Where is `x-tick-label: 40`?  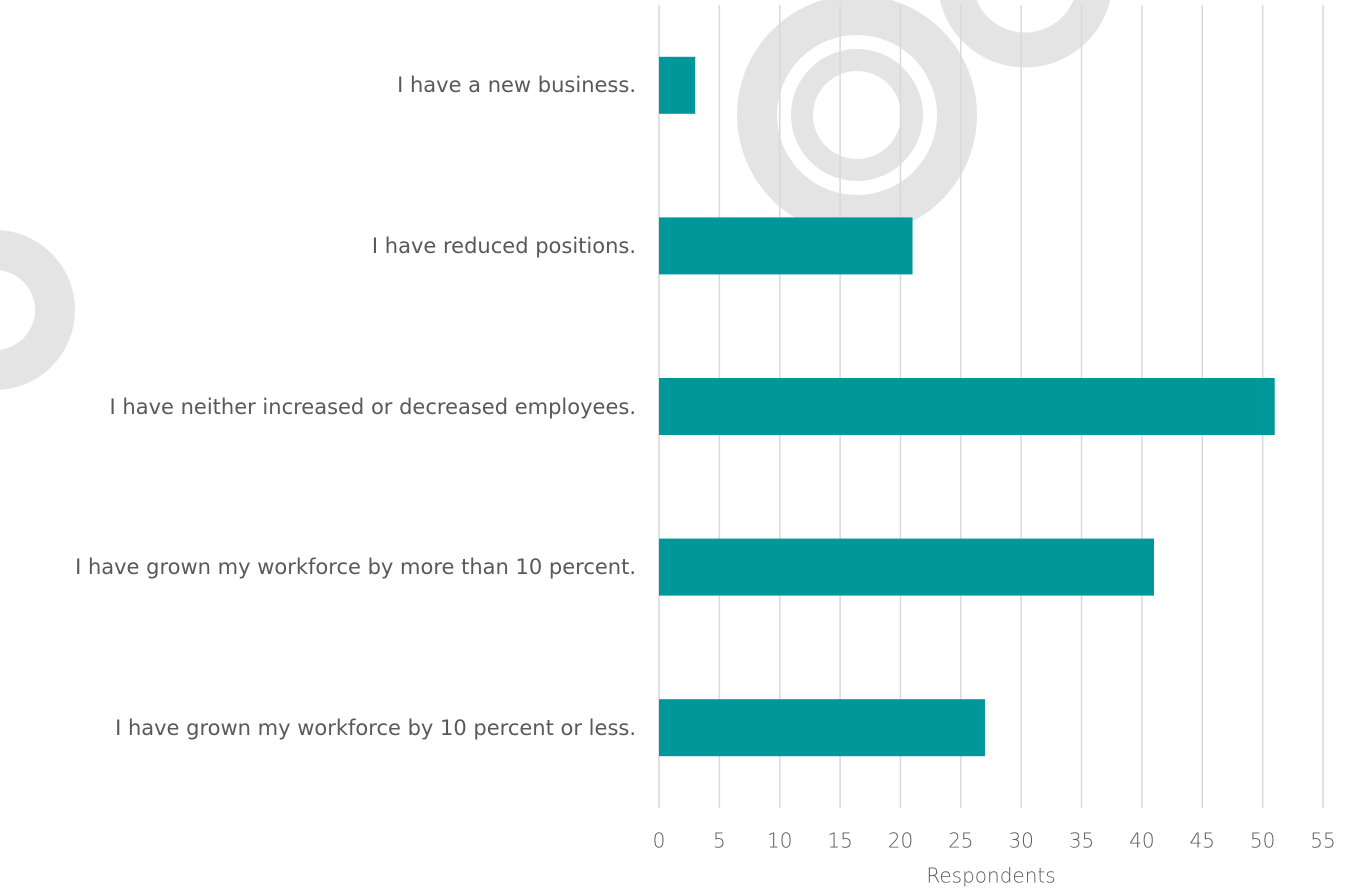
x-tick-label: 40 is located at coordinates (1141, 841).